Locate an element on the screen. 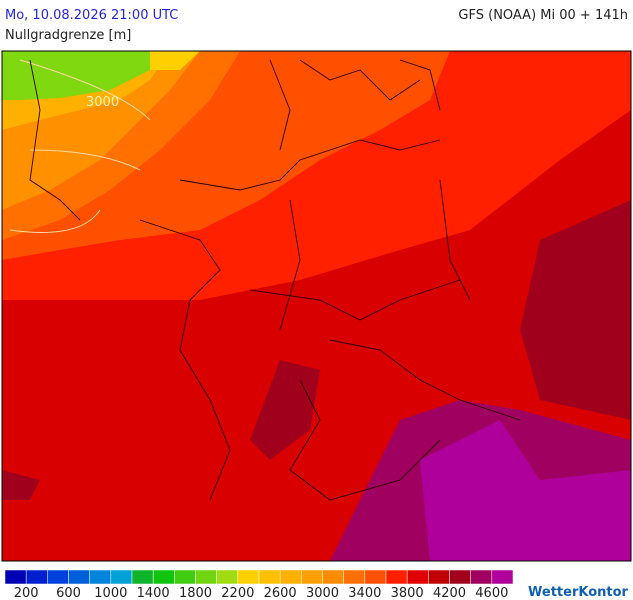  logo: WetterKontor is located at coordinates (578, 592).